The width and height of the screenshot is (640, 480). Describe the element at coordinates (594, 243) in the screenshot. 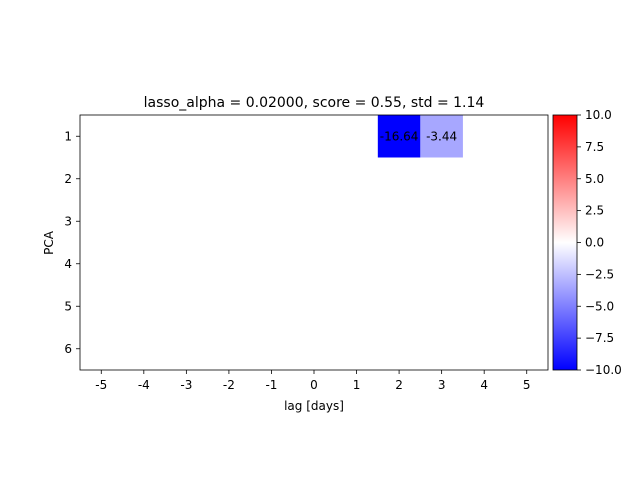

I see `colorbar-tick-label: 0.0` at that location.